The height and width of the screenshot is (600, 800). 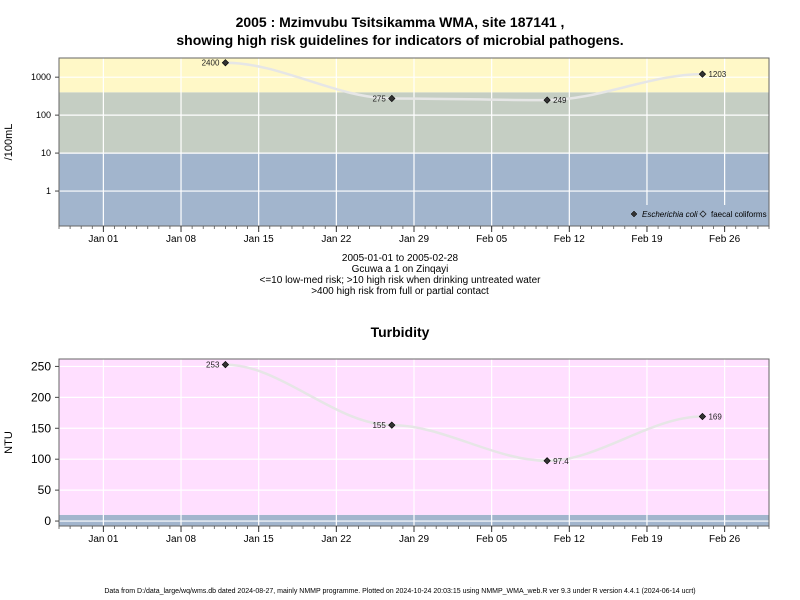 I want to click on y-tick-label-3: 150, so click(x=41, y=428).